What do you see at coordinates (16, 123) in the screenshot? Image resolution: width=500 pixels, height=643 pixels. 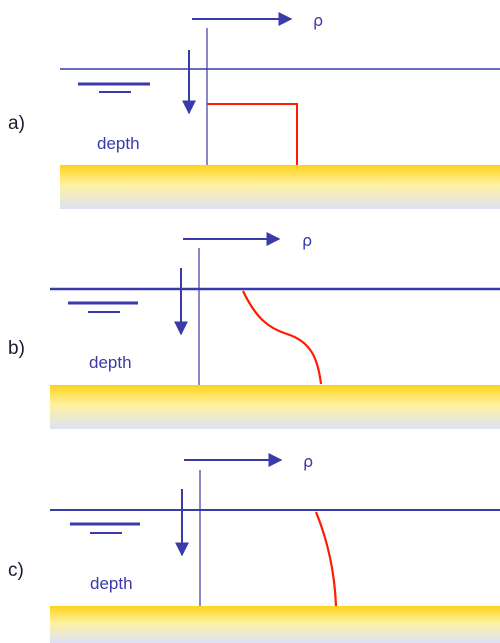 I see `panel-label: a)` at bounding box center [16, 123].